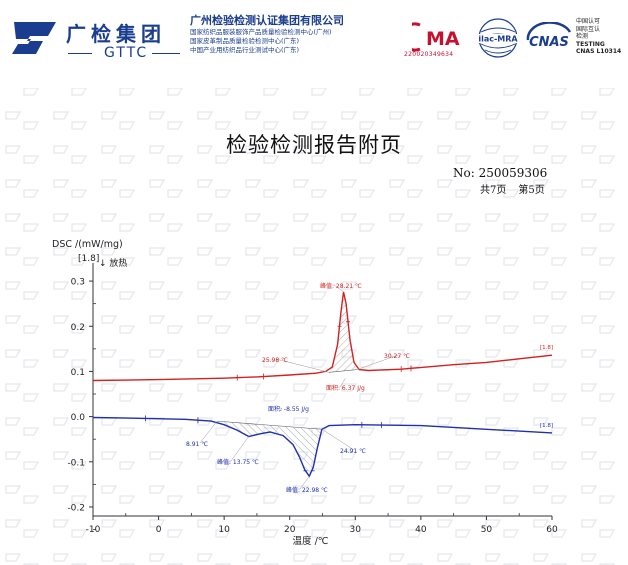 This screenshot has width=628, height=565. I want to click on brand-name-en: GTTC, so click(126, 53).